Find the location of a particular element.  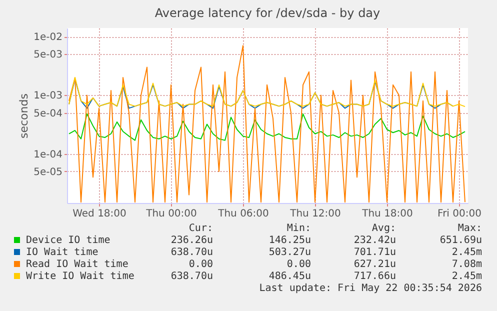

text: 627.21u is located at coordinates (375, 264).